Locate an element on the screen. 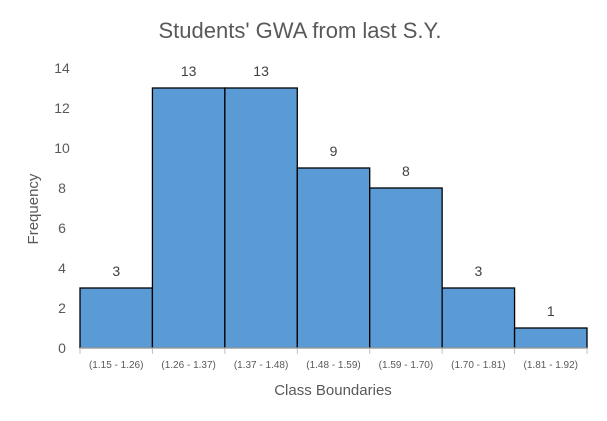 The height and width of the screenshot is (421, 607). y-tick-label: 8 is located at coordinates (62, 188).